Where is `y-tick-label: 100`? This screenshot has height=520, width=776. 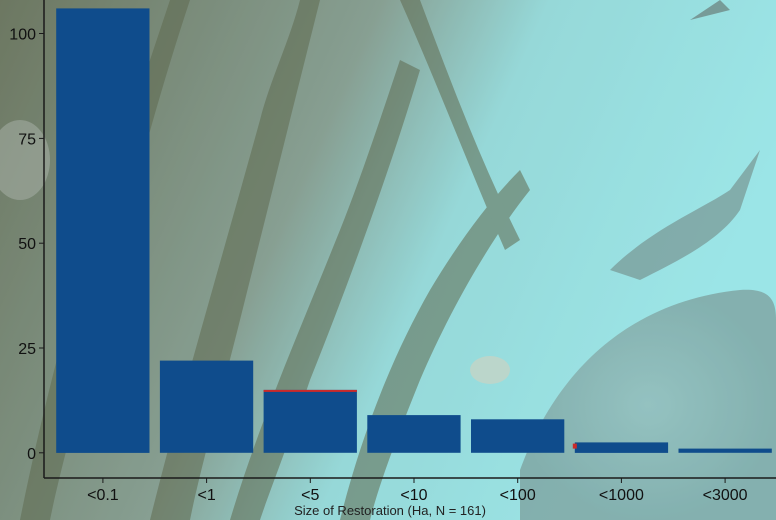 y-tick-label: 100 is located at coordinates (22, 35).